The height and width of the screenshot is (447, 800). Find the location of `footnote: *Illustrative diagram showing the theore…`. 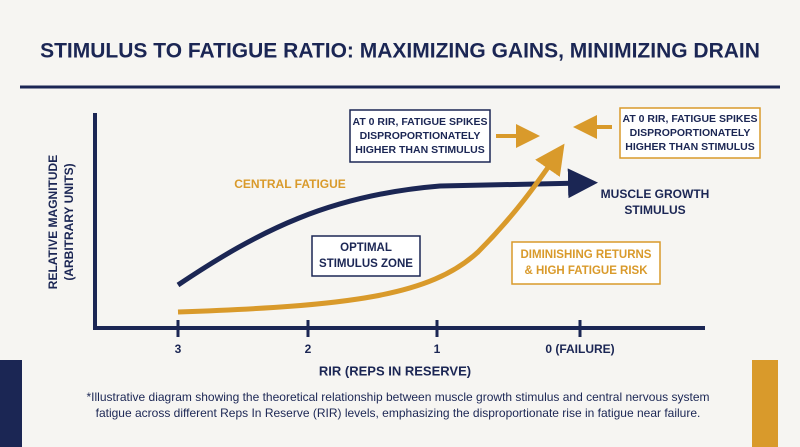

footnote: *Illustrative diagram showing the theore… is located at coordinates (398, 405).